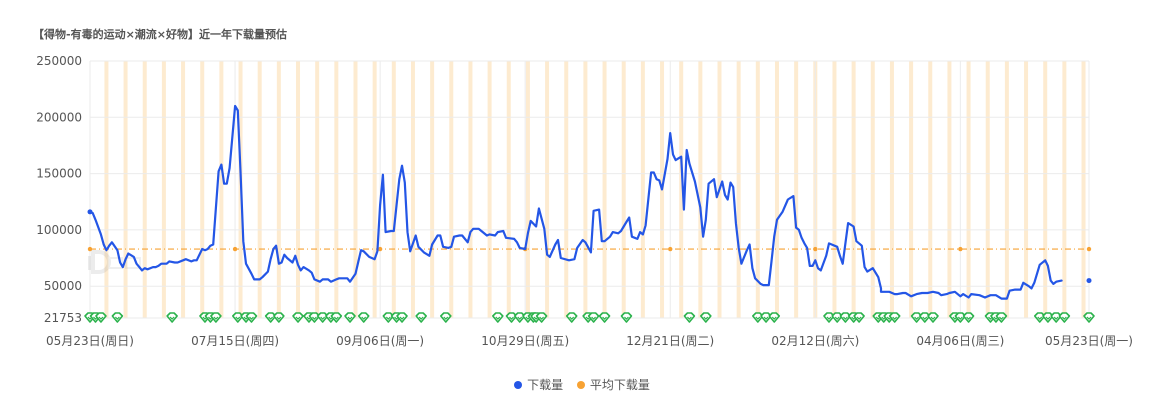  I want to click on svg-text: 10月29日(周五), so click(525, 341).